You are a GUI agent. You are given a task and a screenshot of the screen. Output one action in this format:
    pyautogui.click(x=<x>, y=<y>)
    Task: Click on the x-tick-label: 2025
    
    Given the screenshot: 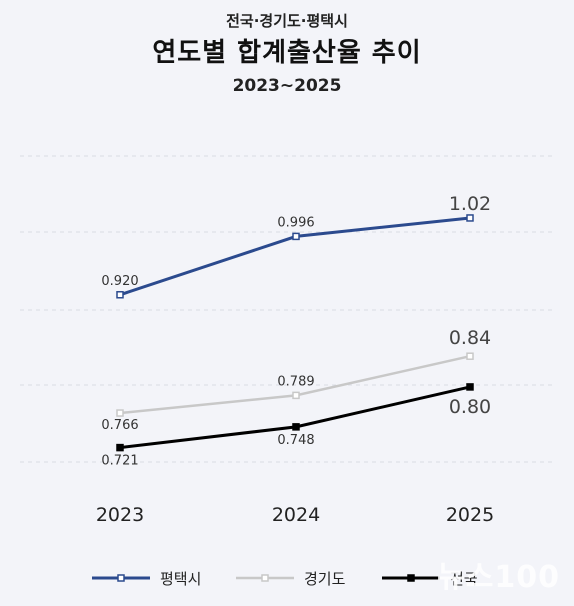 What is the action you would take?
    pyautogui.click(x=470, y=515)
    